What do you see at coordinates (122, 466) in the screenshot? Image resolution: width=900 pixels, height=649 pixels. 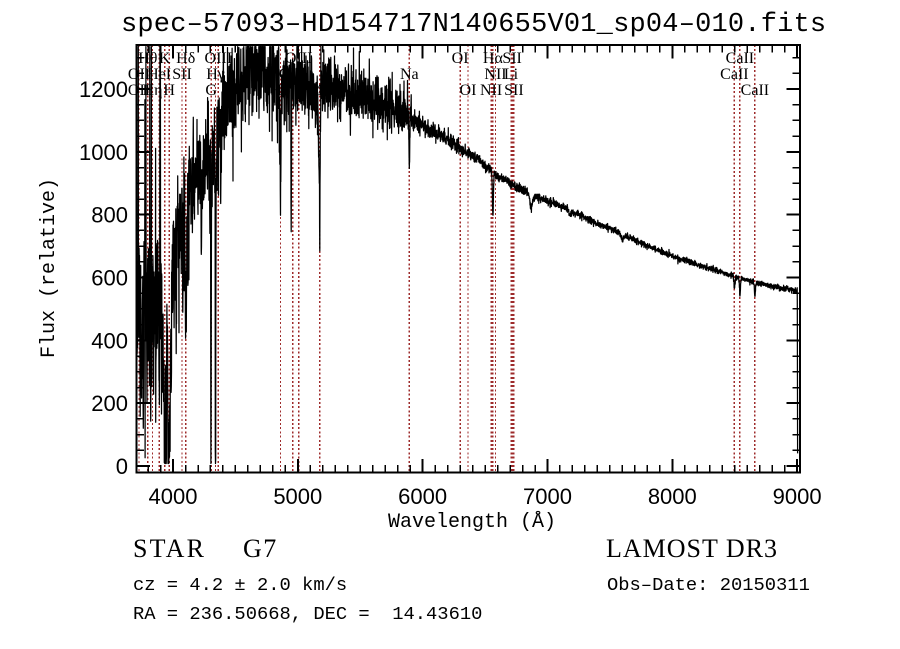 I see `svg-text: 0` at bounding box center [122, 466].